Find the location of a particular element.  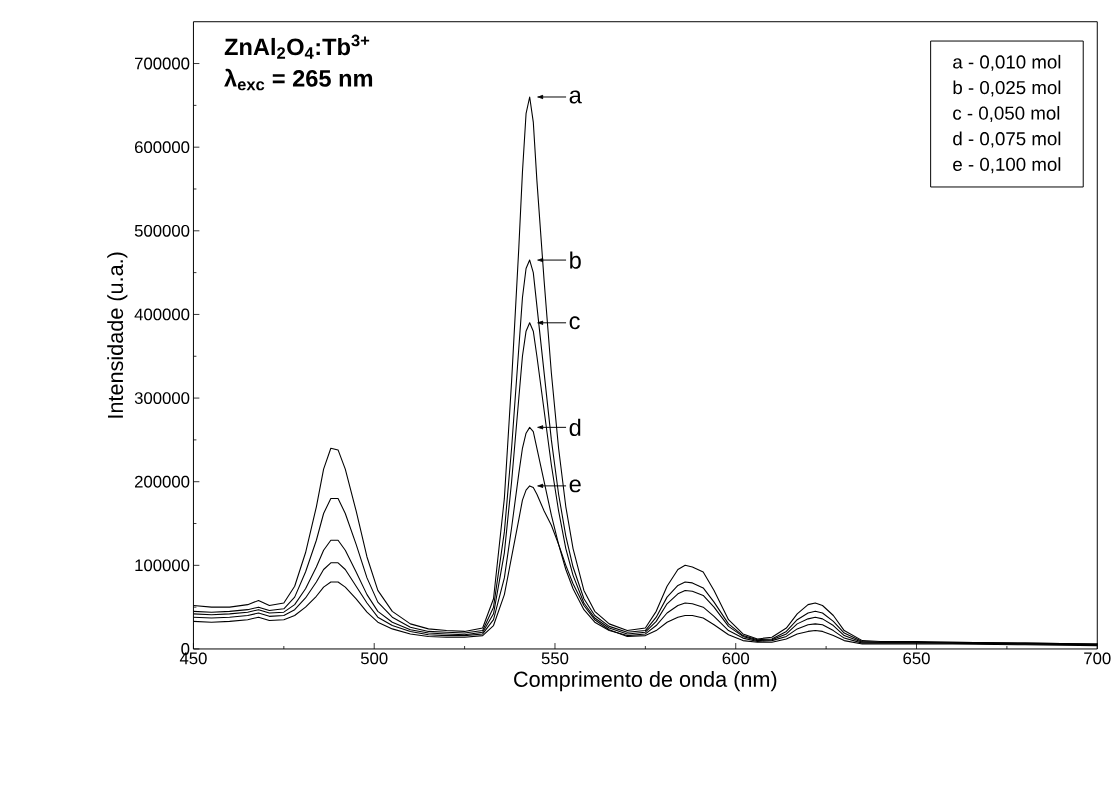

legend-label: a is located at coordinates (575, 97).